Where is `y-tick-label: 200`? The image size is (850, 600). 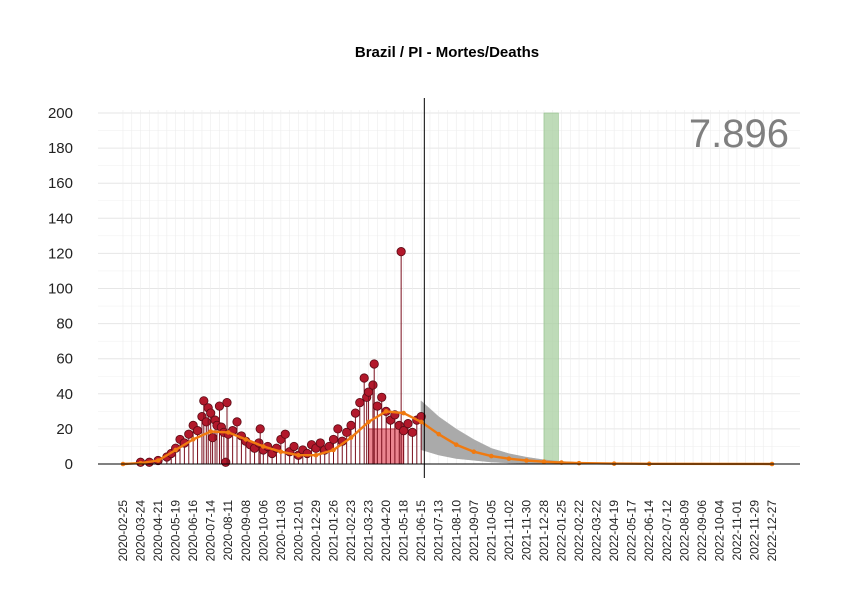
y-tick-label: 200 is located at coordinates (60, 113).